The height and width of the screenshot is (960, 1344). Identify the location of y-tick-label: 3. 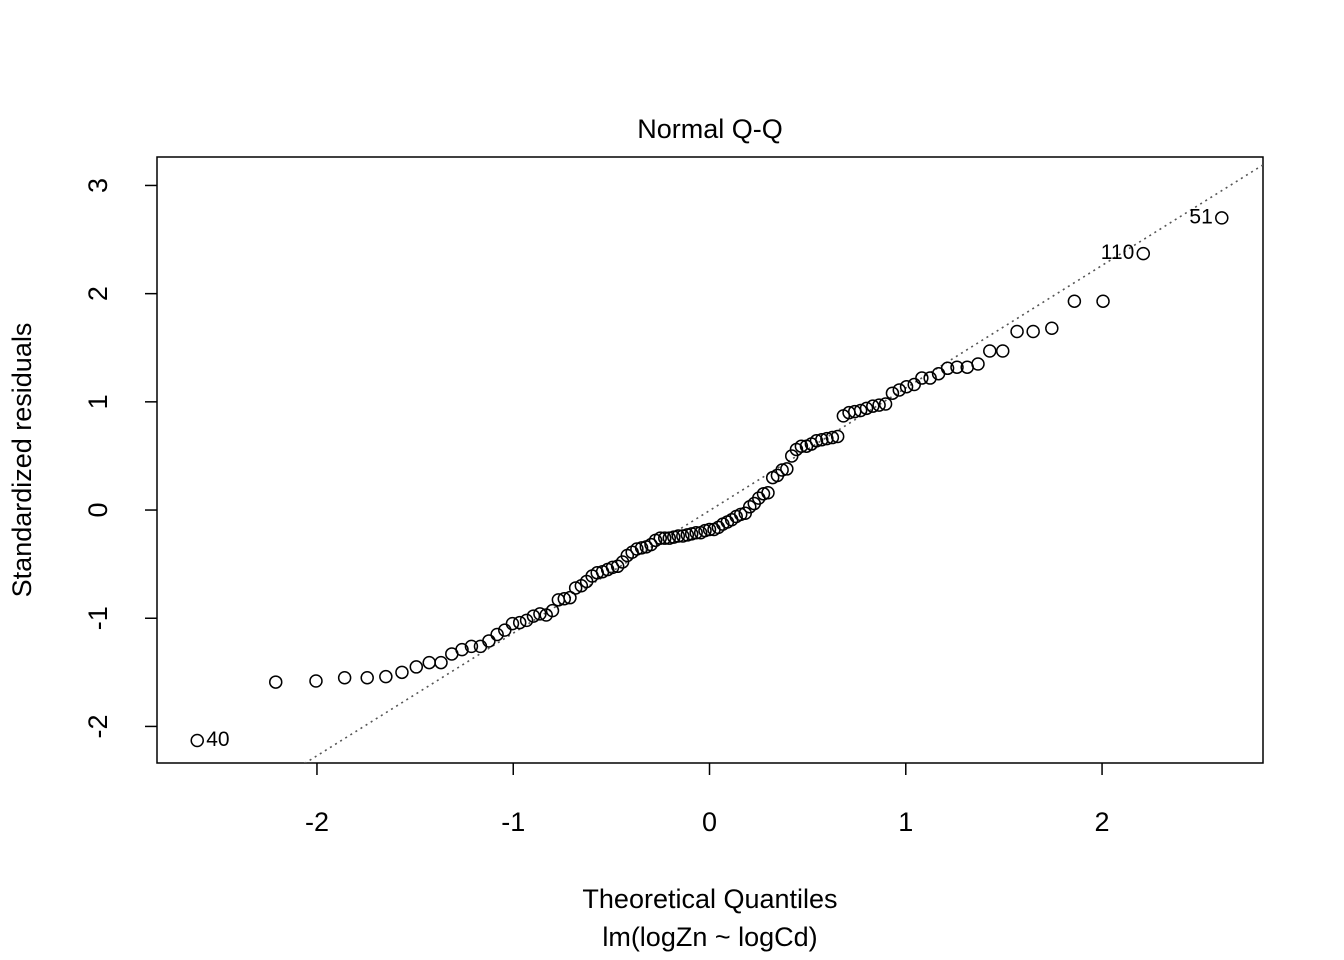
(98, 185).